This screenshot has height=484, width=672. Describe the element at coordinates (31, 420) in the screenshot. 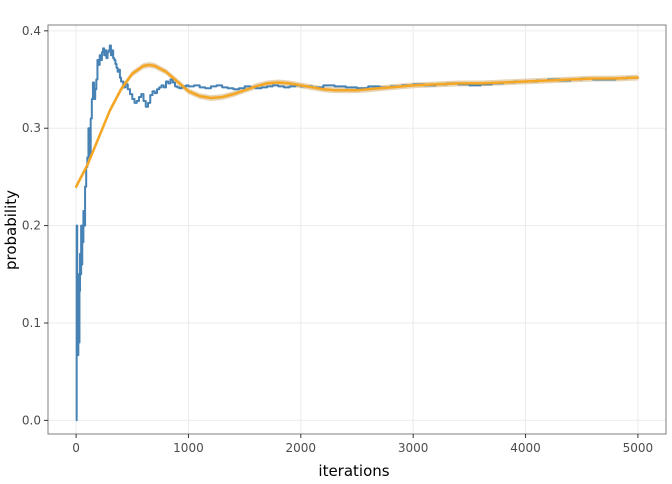

I see `y-tick-label: 0.0` at that location.